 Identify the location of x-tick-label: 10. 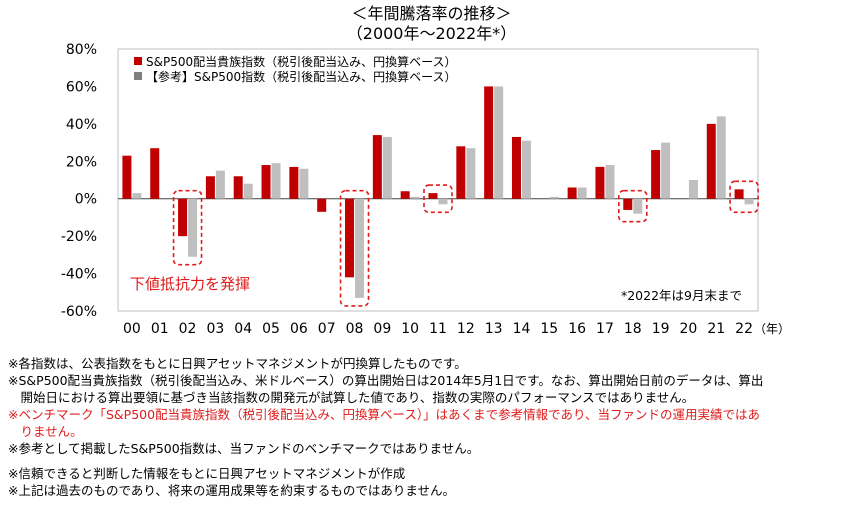
(410, 329).